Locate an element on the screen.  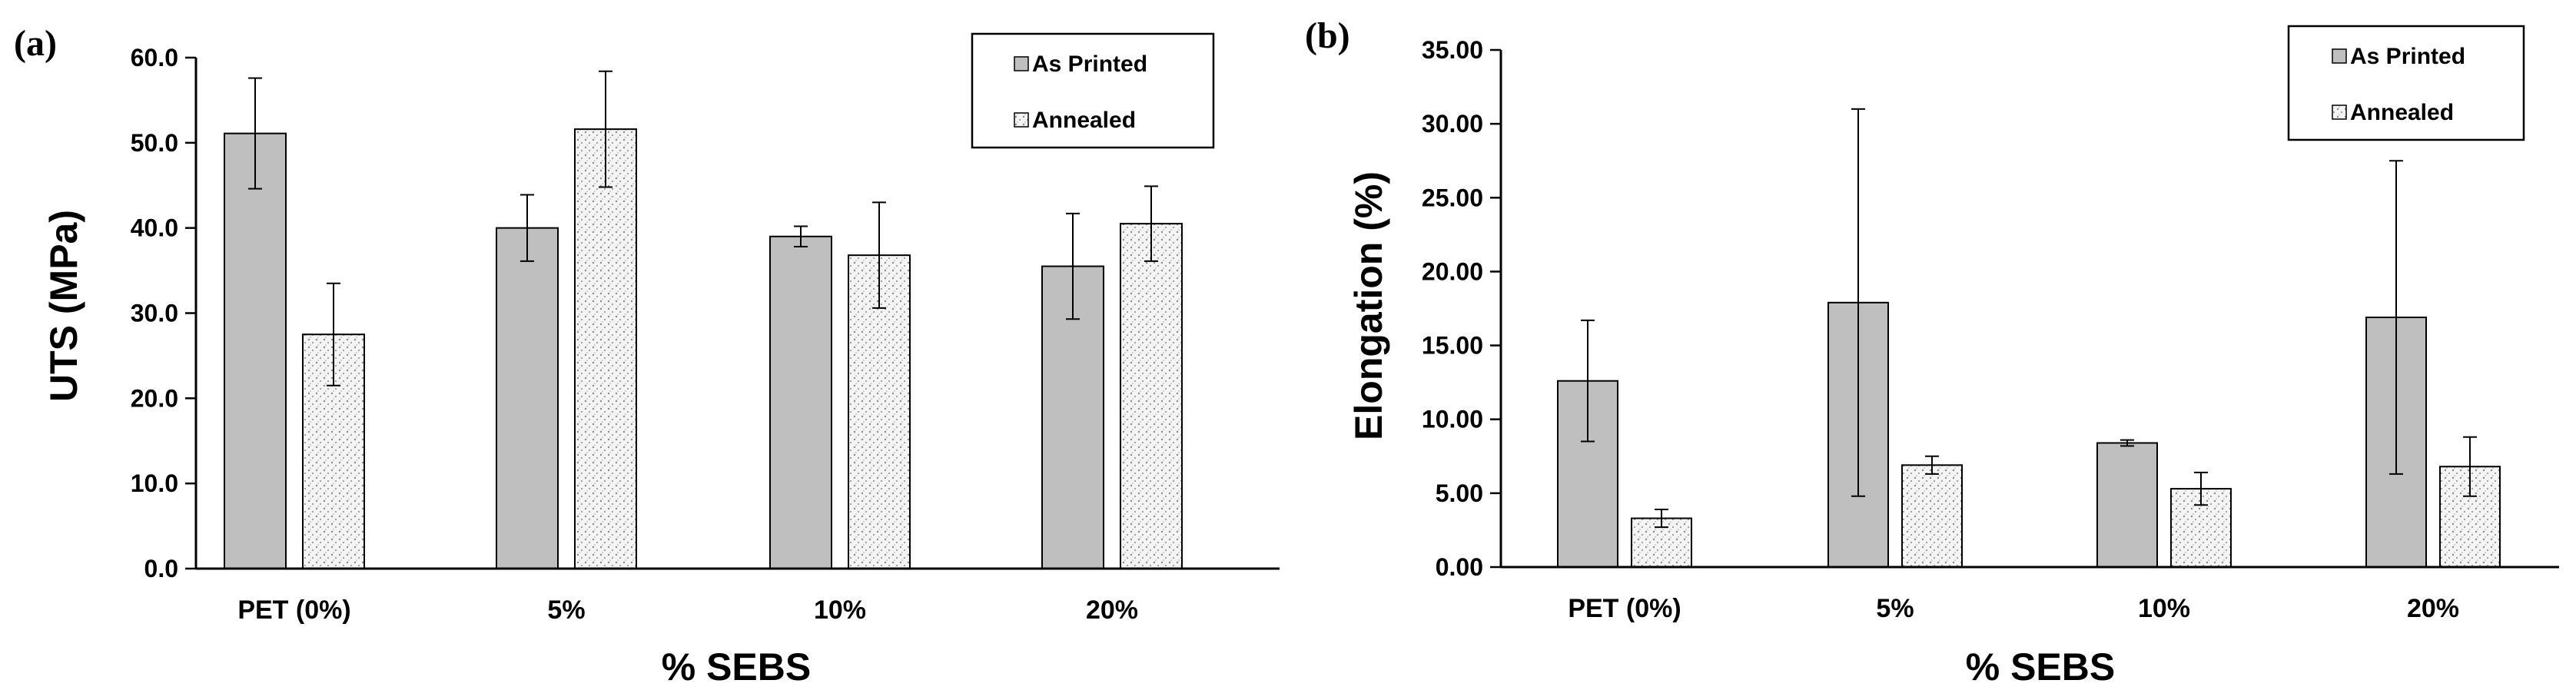
y-tick-label-a-6: 60.0 is located at coordinates (154, 57).